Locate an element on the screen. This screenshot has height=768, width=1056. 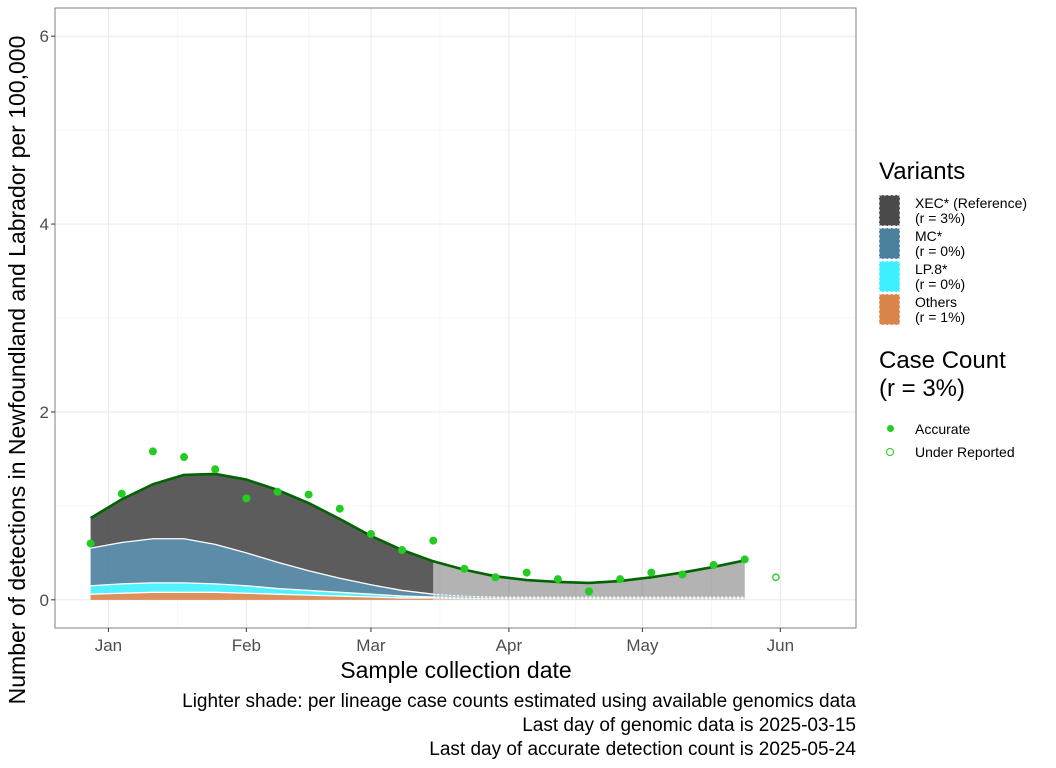
legend-swatch-xec is located at coordinates (889, 210).